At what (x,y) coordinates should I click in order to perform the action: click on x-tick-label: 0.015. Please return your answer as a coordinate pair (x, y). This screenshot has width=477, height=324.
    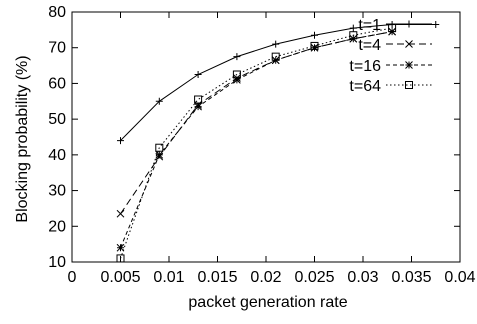
    Looking at the image, I should click on (217, 277).